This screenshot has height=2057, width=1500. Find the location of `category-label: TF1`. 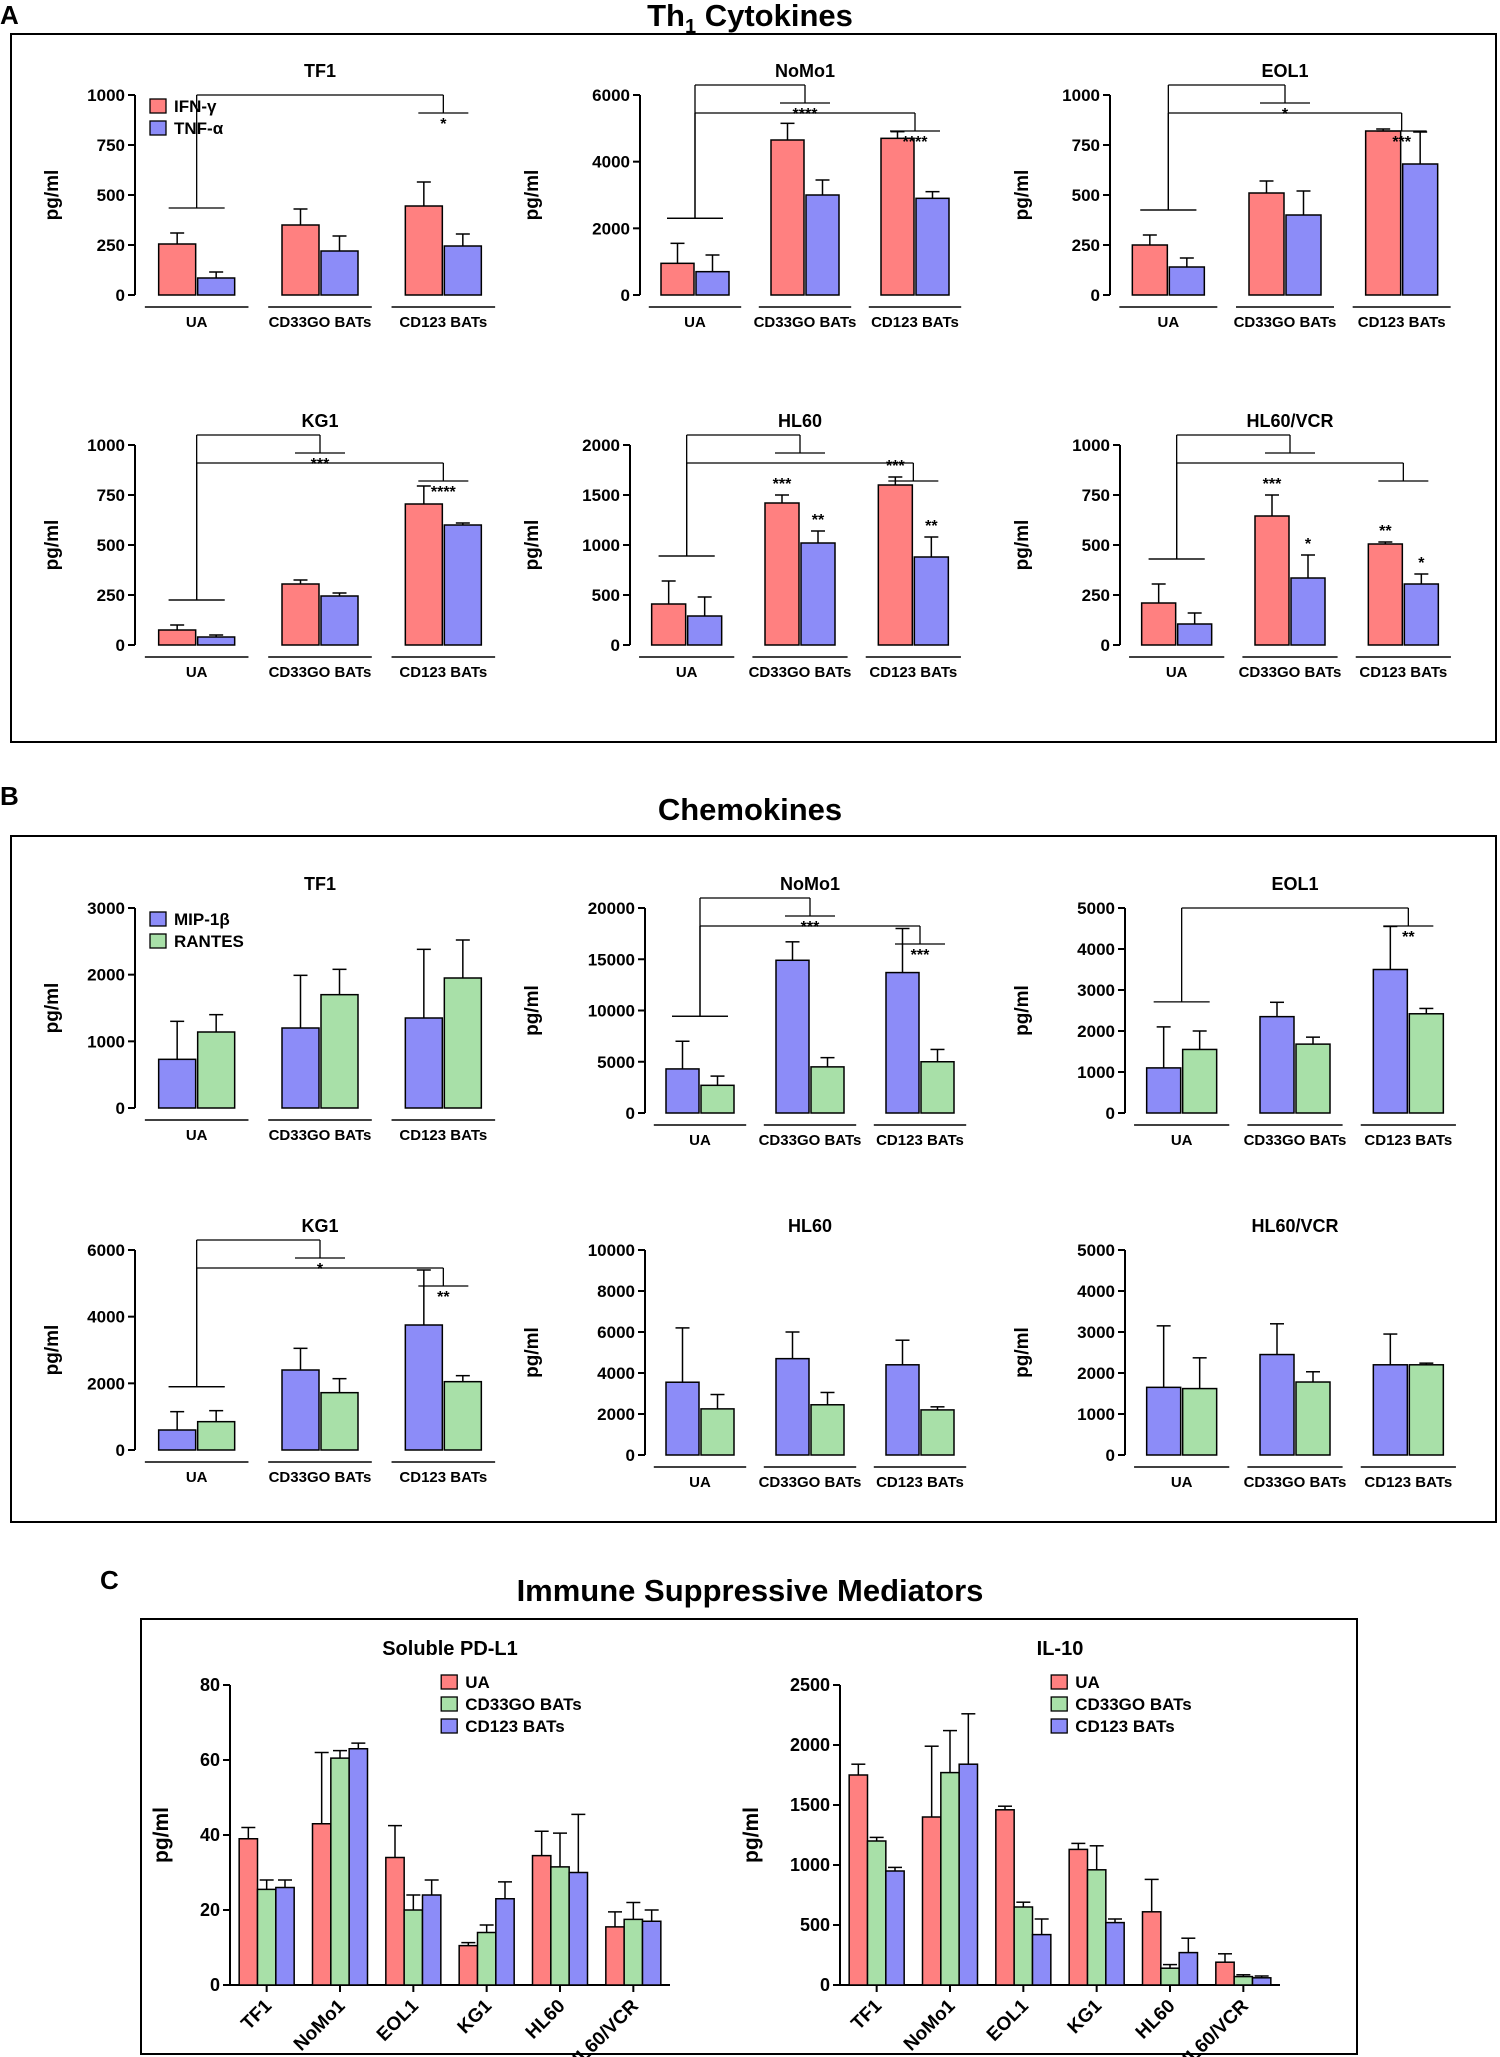

category-label: TF1 is located at coordinates (256, 2014).